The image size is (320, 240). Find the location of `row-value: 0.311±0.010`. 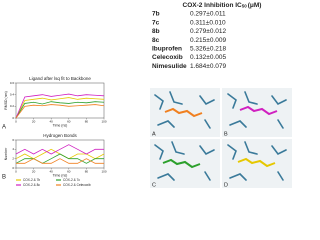

row-value: 0.311±0.010 is located at coordinates (208, 22).